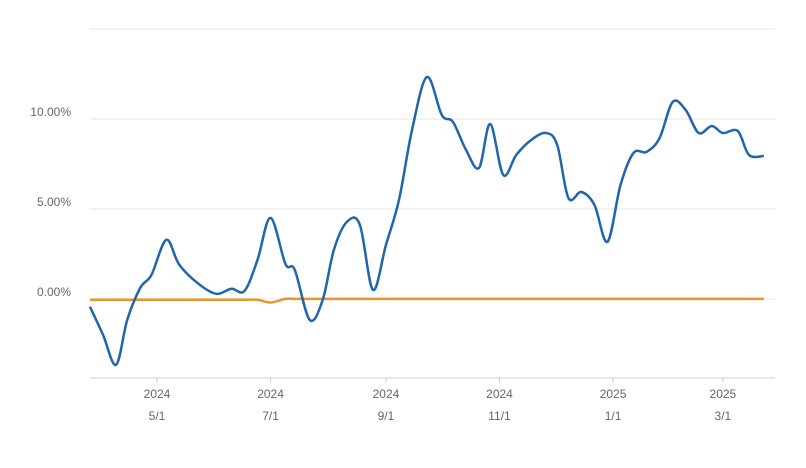  I want to click on x-tick-label: 11/1, so click(499, 416).